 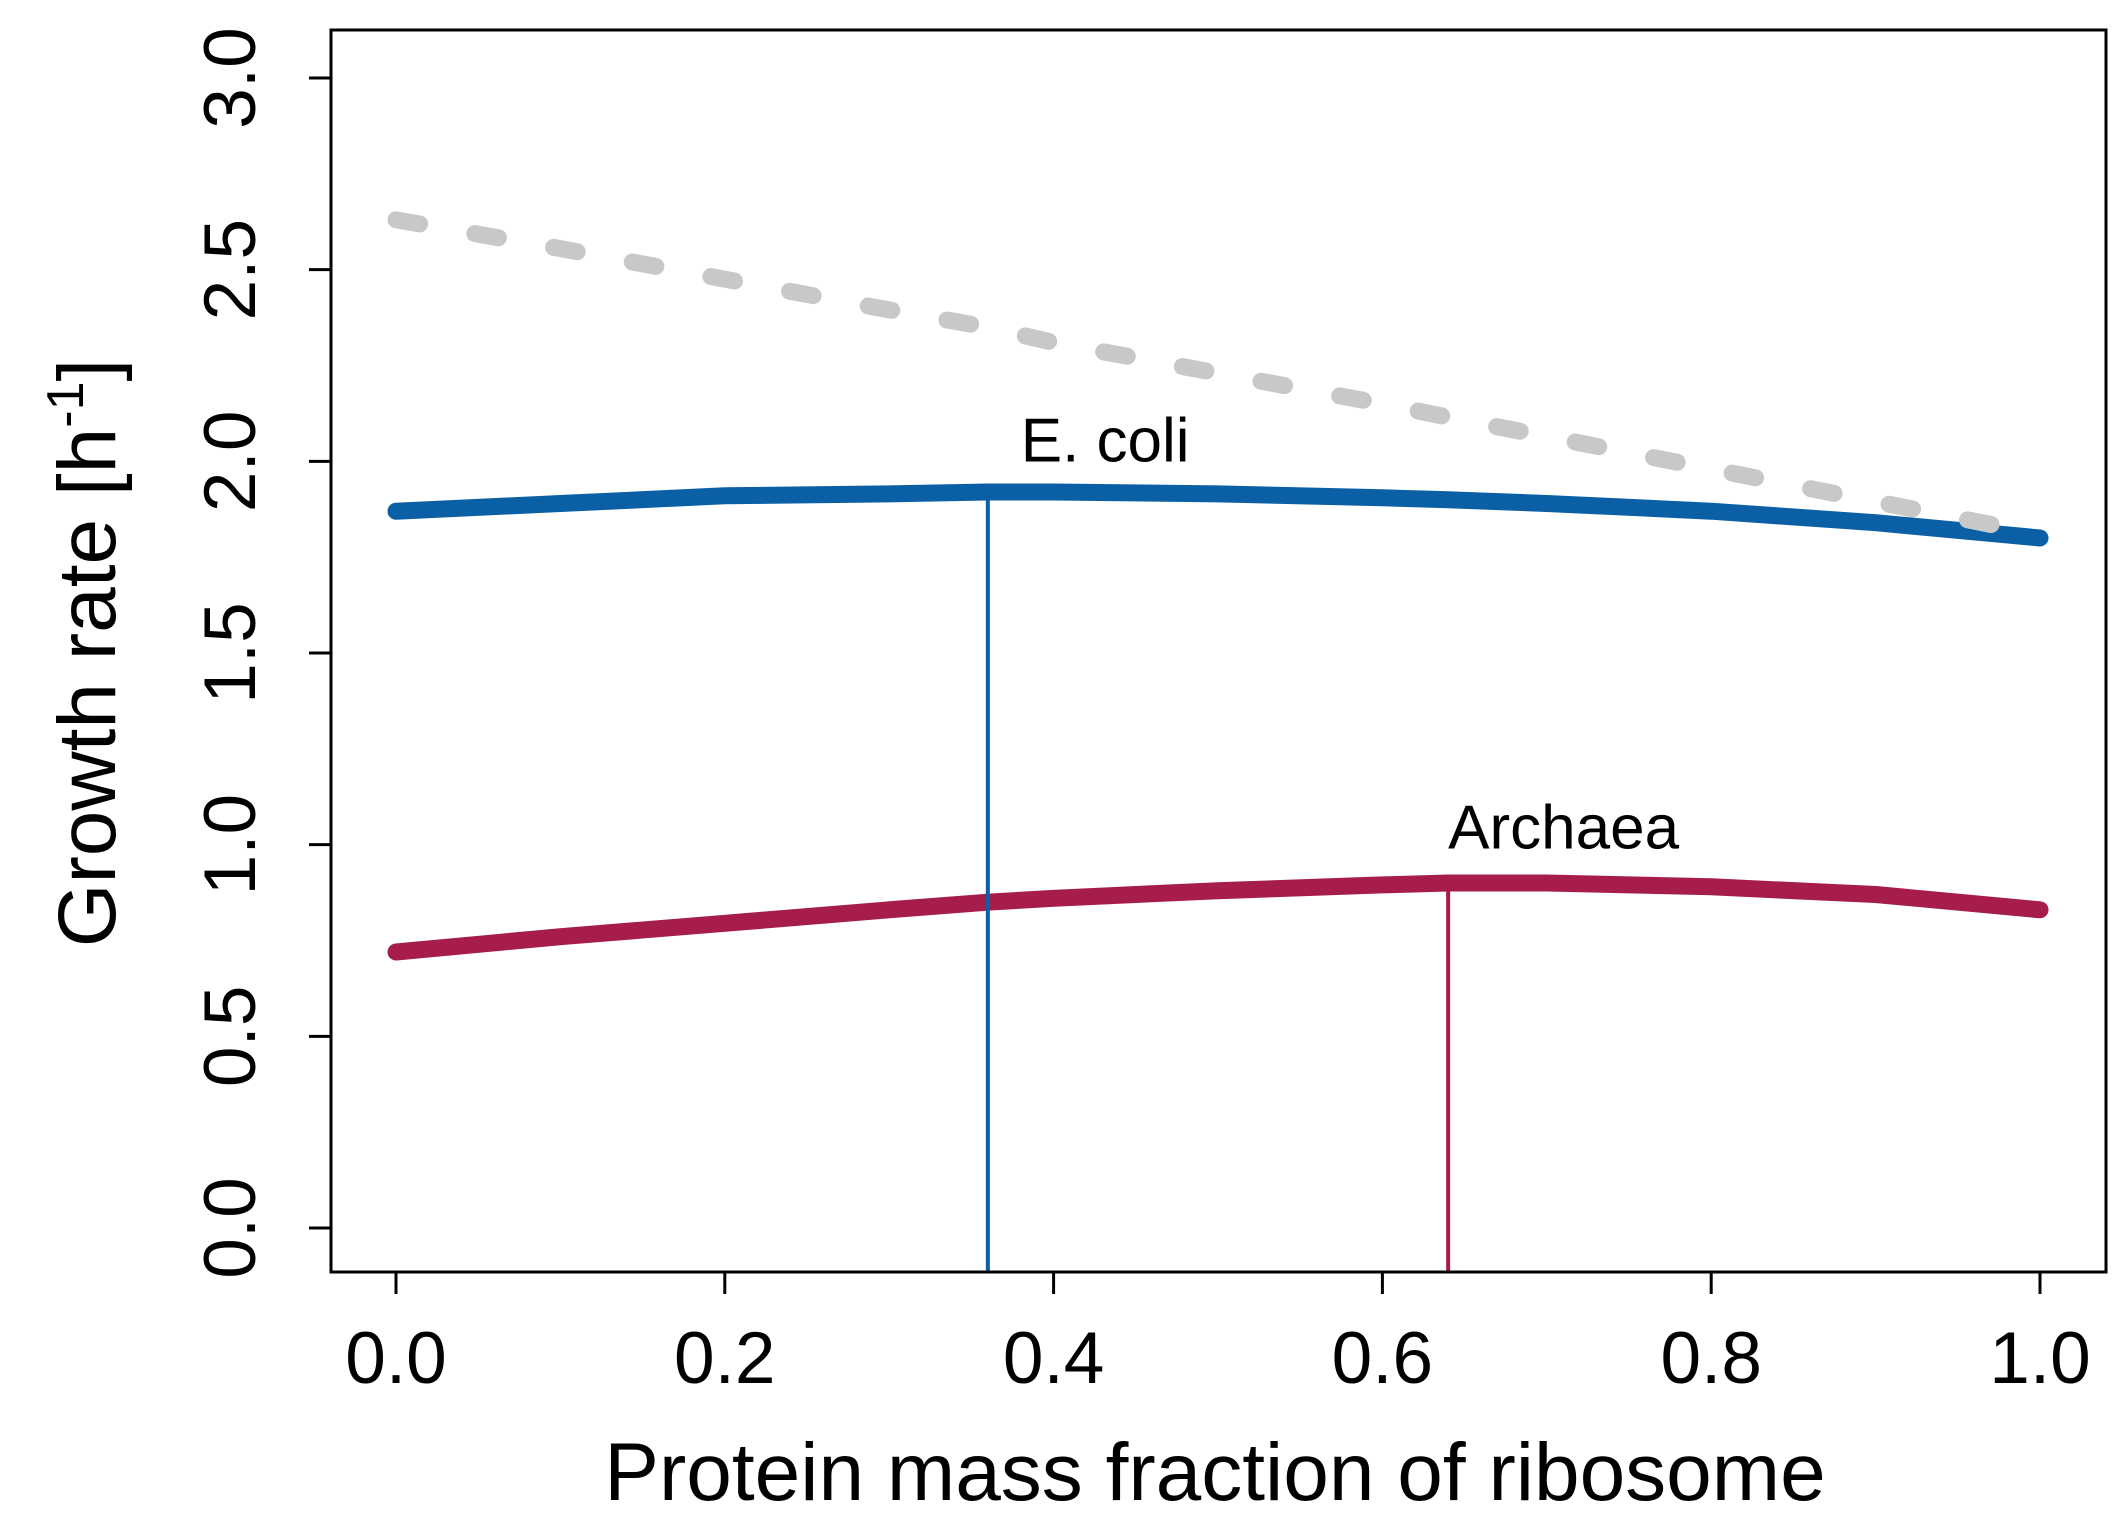 I want to click on x-tick-label: 0.8, so click(x=1710, y=1358).